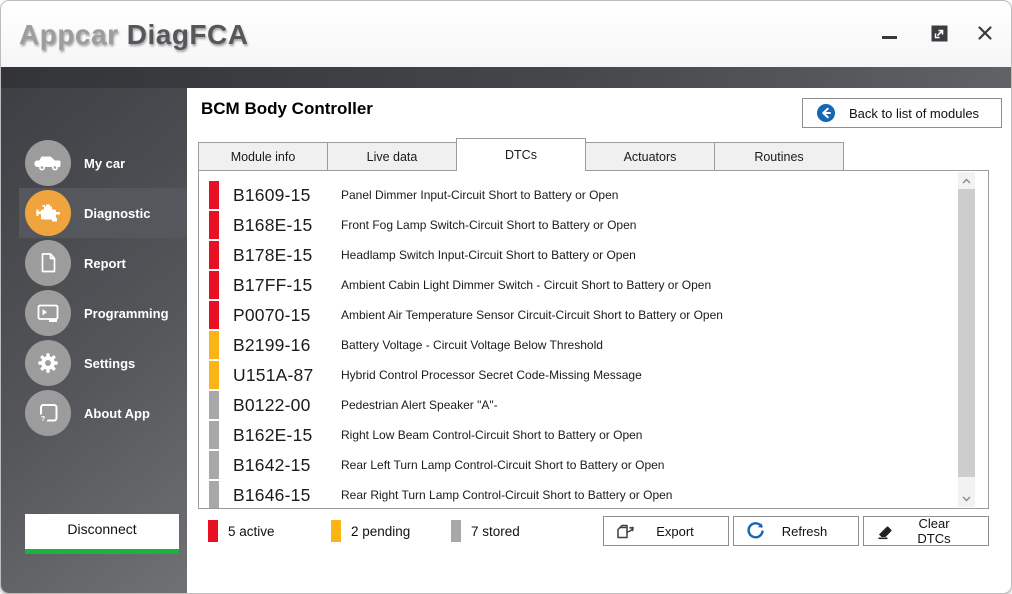 The image size is (1012, 594). Describe the element at coordinates (826, 113) in the screenshot. I see `back-arrow-icon` at that location.